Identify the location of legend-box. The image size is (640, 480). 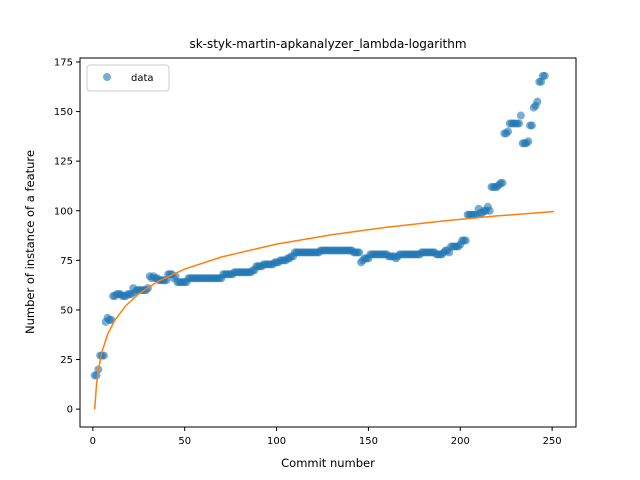
(128, 78).